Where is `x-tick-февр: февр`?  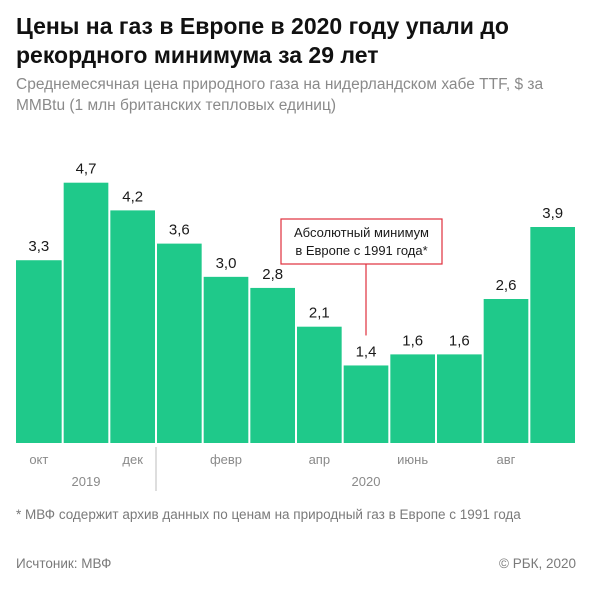
x-tick-февр: февр is located at coordinates (226, 459).